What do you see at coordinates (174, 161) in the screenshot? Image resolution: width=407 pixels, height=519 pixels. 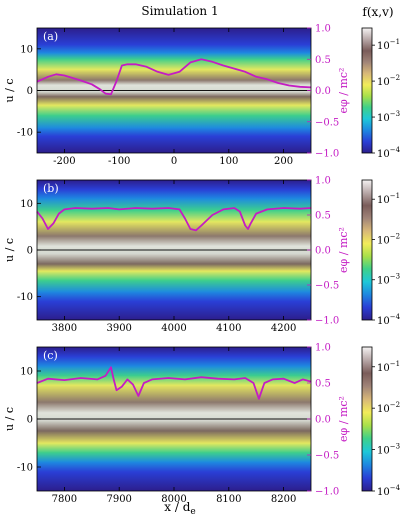 I see `x-tick-label: 0` at bounding box center [174, 161].